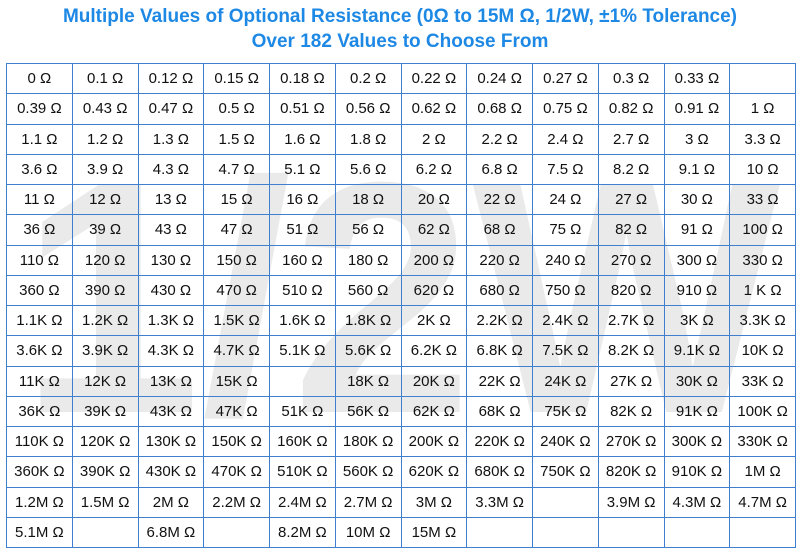 This screenshot has width=800, height=560. I want to click on resistance-value-cell: 2.7M Ω, so click(368, 502).